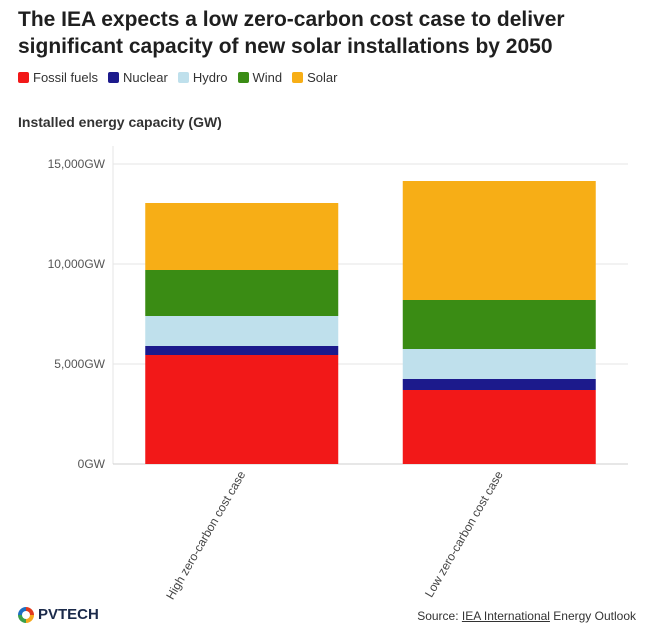 This screenshot has width=648, height=634. I want to click on legend-item-solar: Solar, so click(315, 77).